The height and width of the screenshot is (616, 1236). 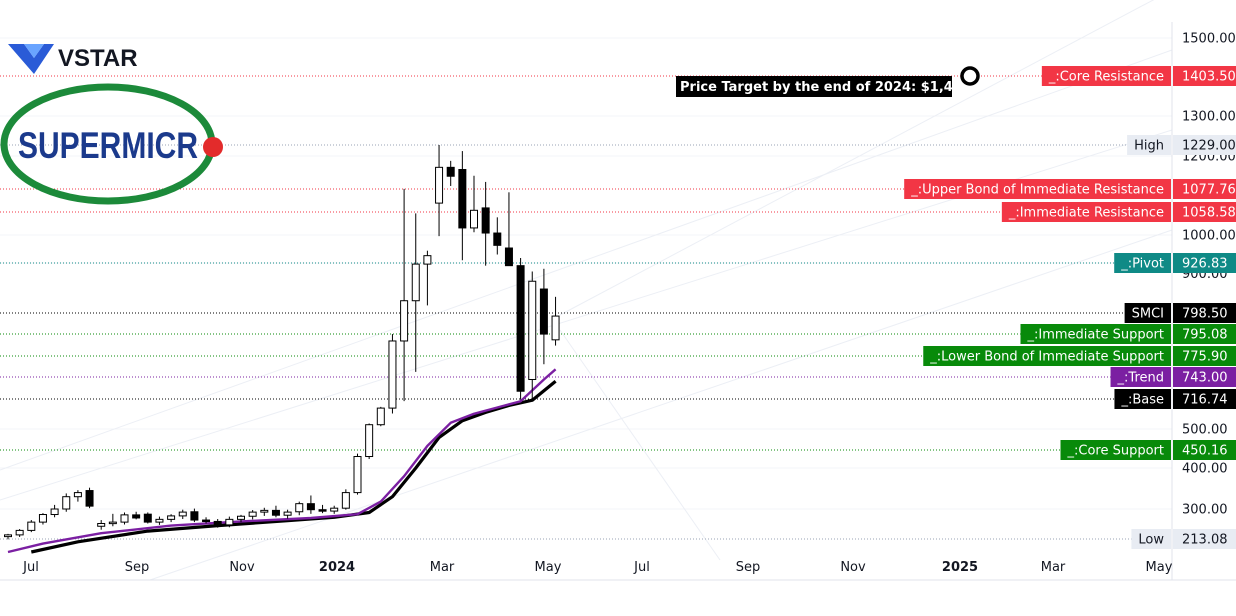 I want to click on level-name: _:Lower Bond of Immediate Support, so click(x=1046, y=357).